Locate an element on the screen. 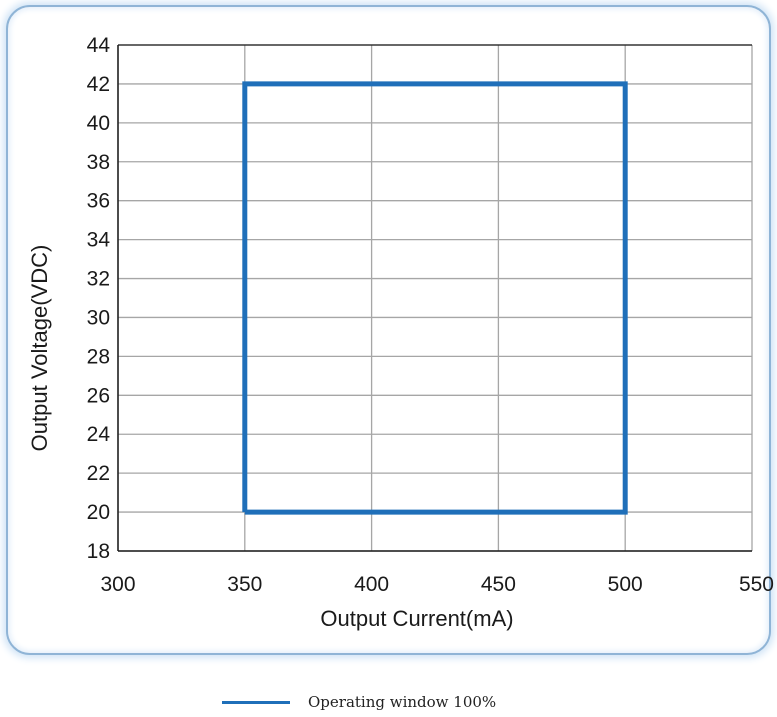 Image resolution: width=777 pixels, height=717 pixels. y-tick-label: 22 is located at coordinates (98, 473).